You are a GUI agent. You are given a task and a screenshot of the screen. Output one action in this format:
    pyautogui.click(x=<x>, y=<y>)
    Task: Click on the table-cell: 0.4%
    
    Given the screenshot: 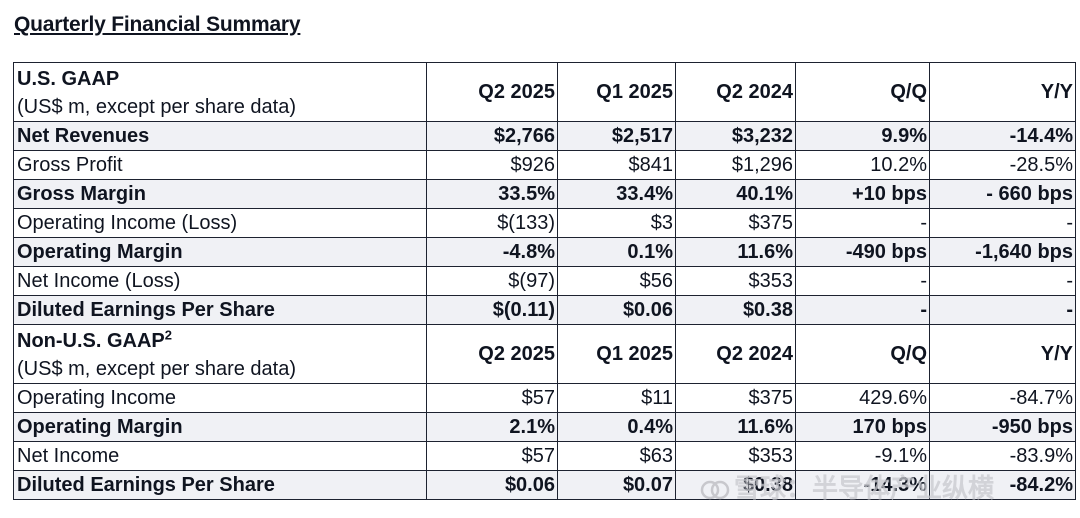 What is the action you would take?
    pyautogui.click(x=616, y=427)
    